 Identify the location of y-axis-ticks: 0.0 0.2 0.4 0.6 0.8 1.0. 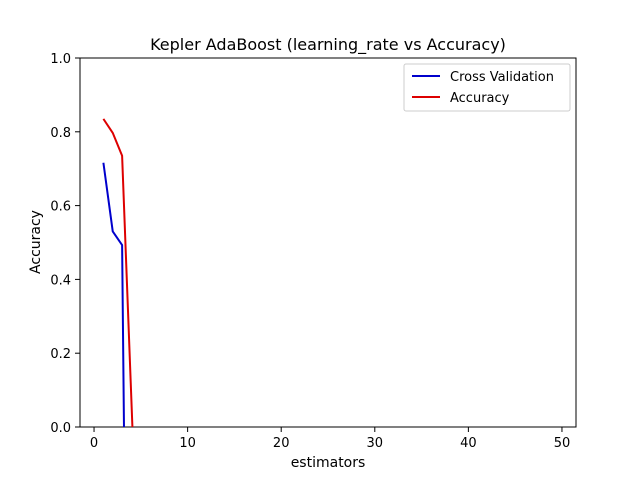
(65, 244).